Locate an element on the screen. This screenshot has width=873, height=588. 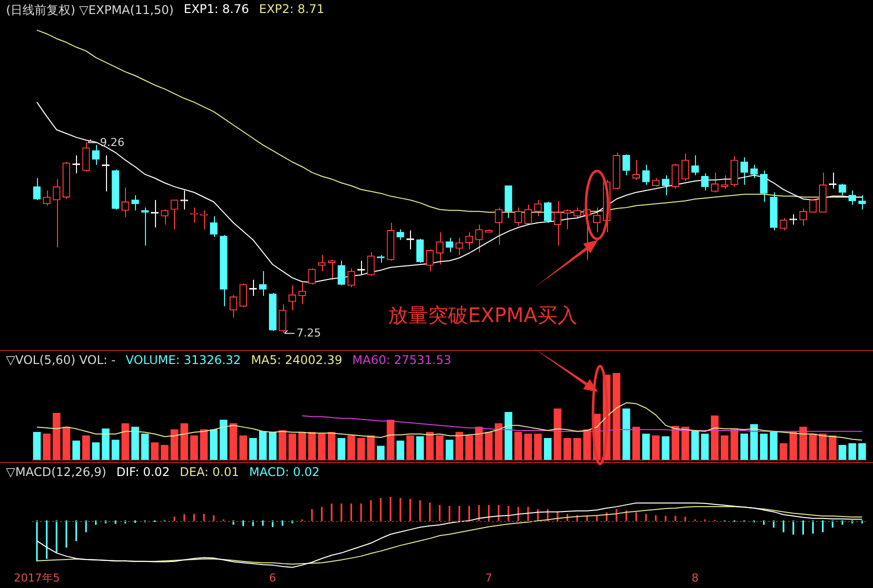
x-tick-label: 6 is located at coordinates (272, 577).